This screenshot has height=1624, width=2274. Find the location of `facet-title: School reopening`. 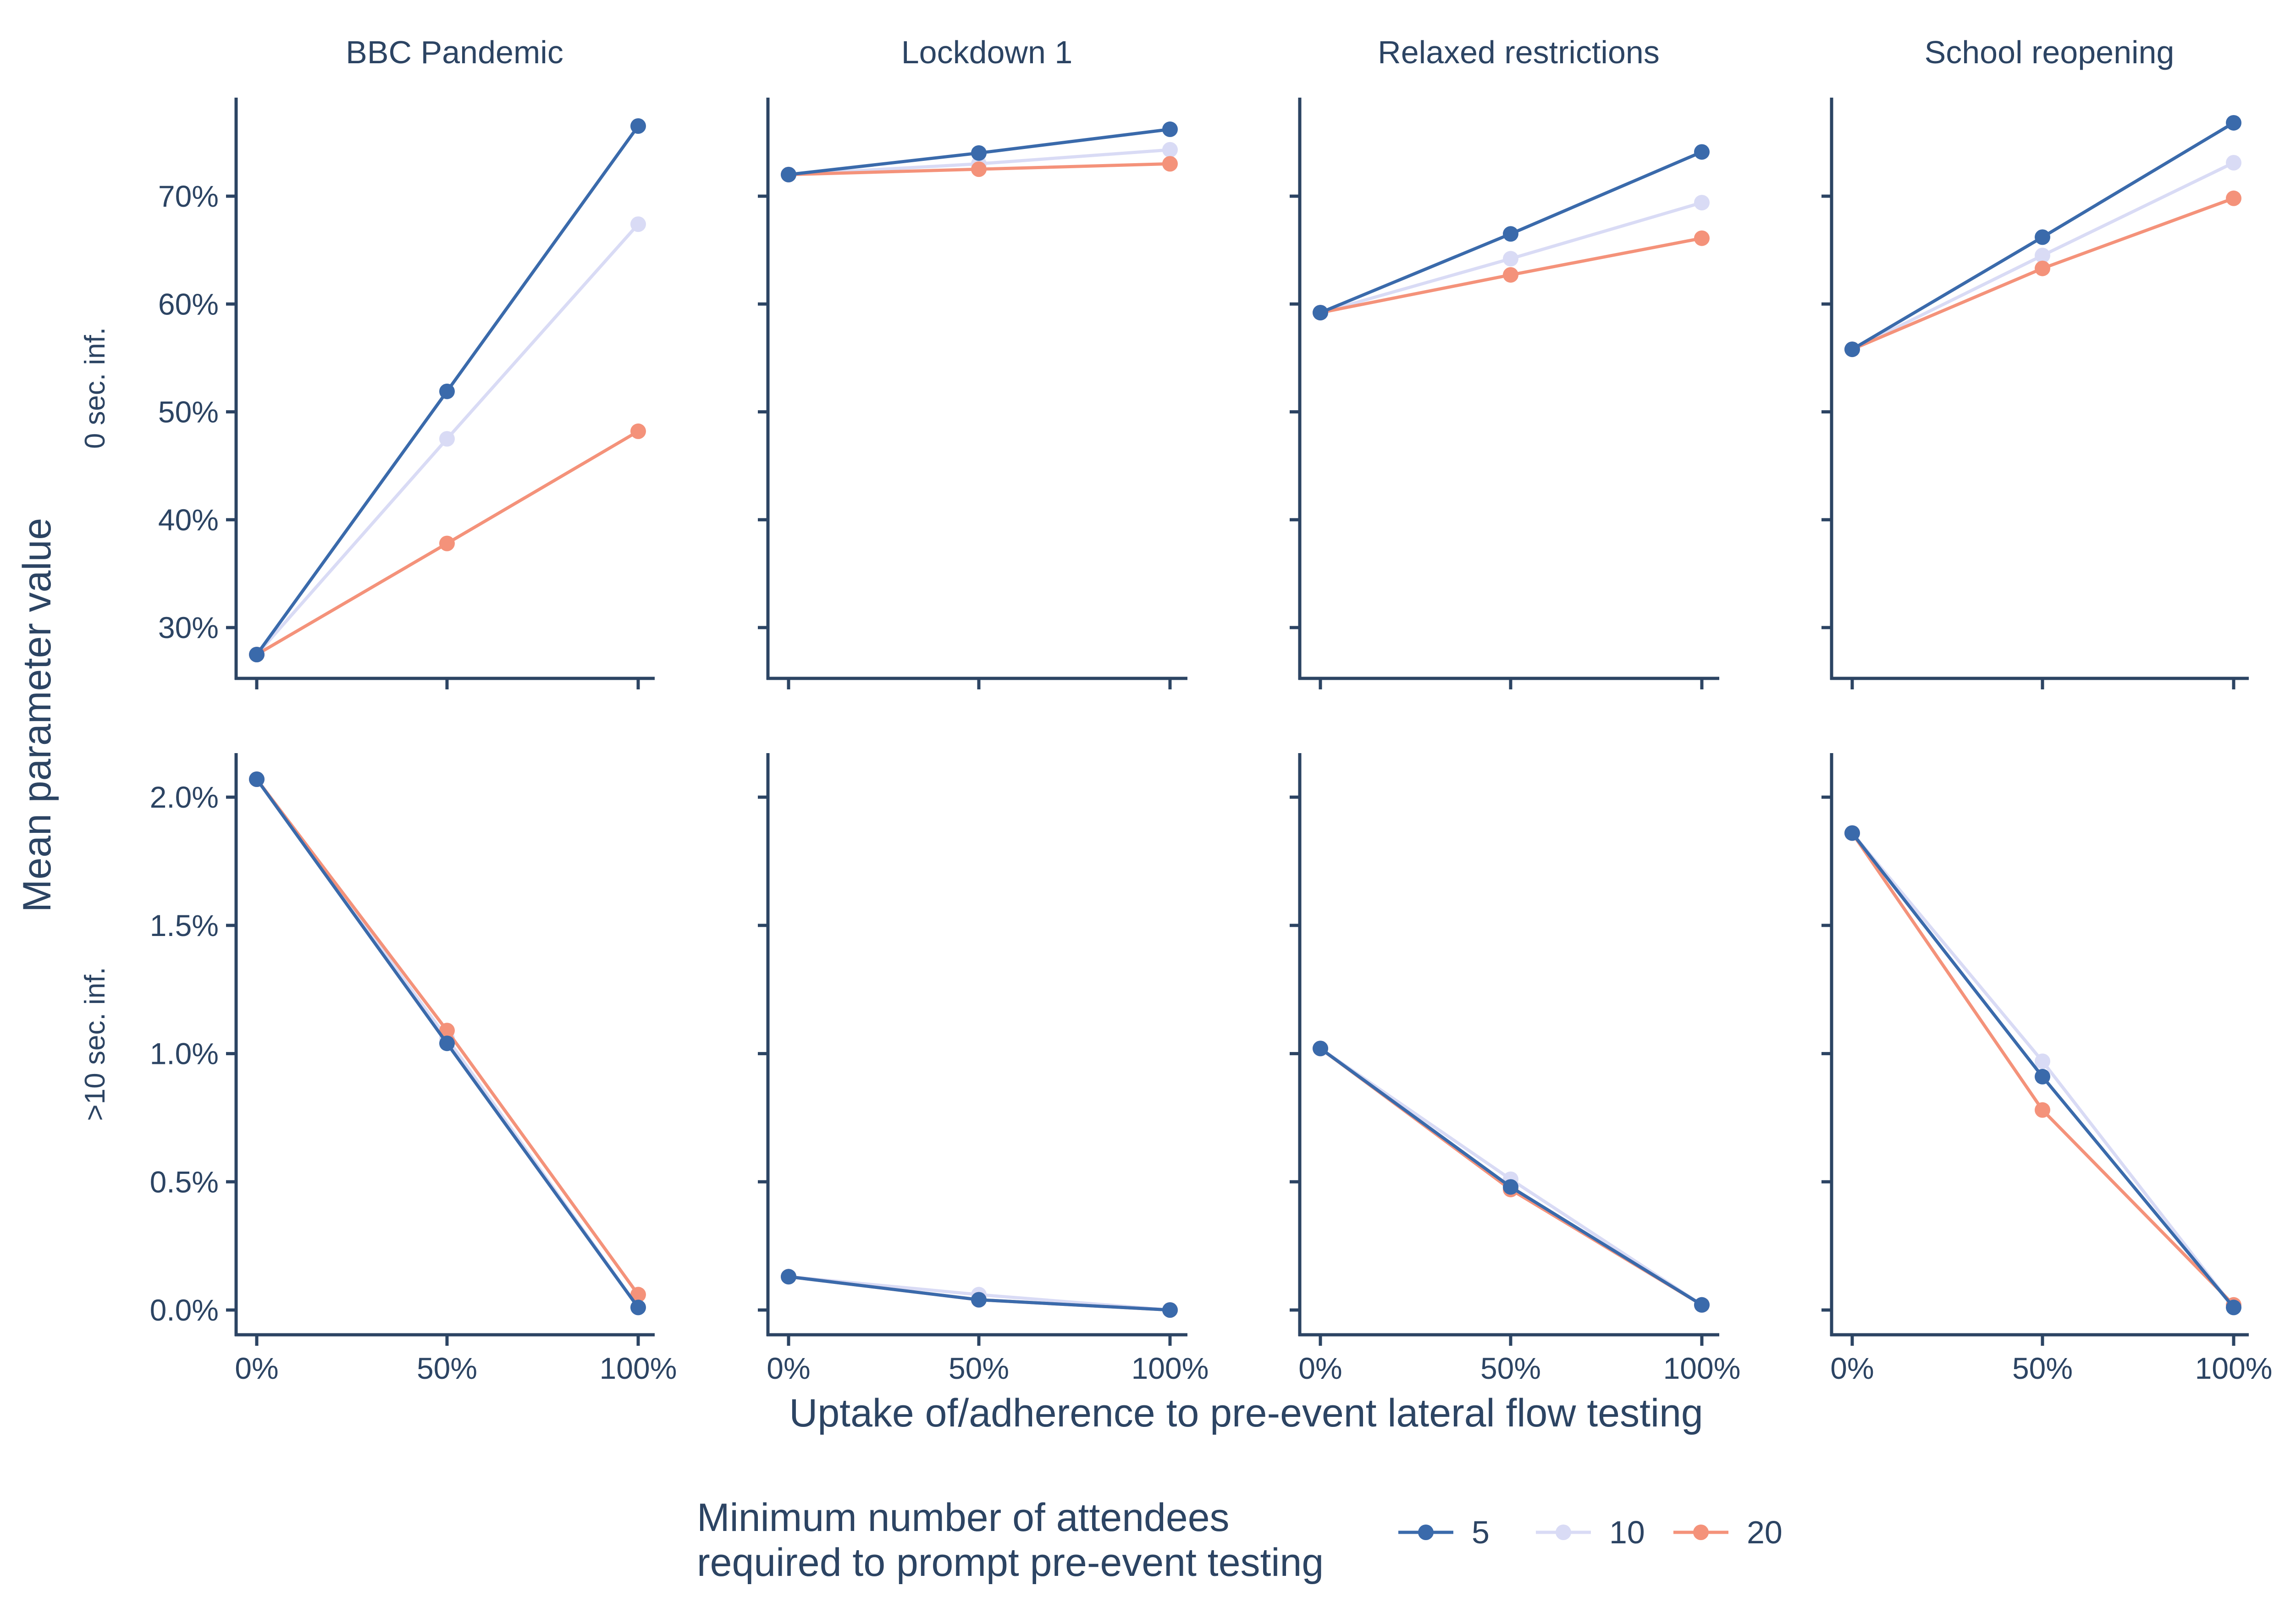

facet-title: School reopening is located at coordinates (2050, 52).